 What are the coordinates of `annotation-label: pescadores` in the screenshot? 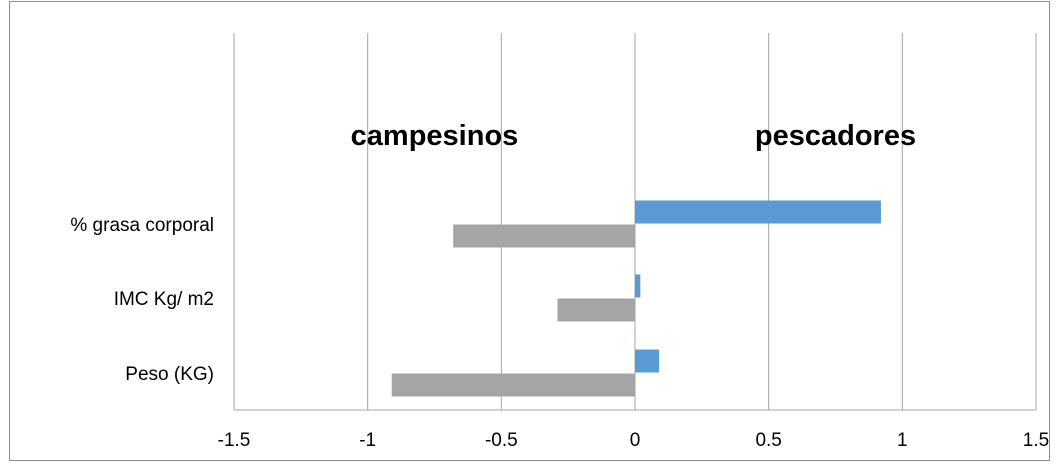 It's located at (835, 136).